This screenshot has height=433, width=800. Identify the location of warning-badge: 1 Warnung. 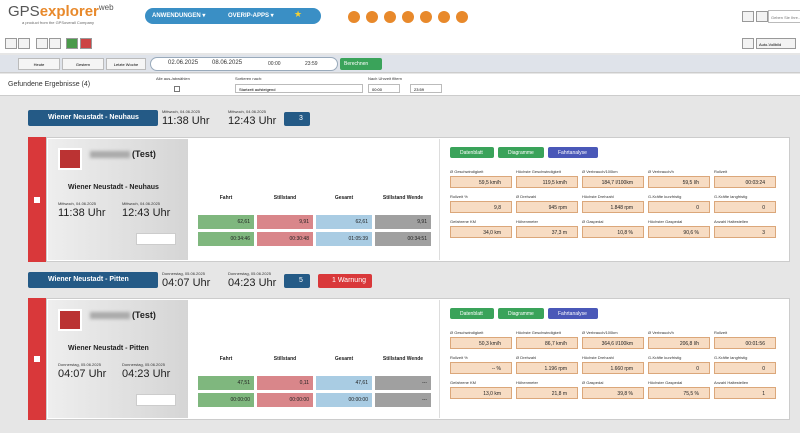
(345, 281).